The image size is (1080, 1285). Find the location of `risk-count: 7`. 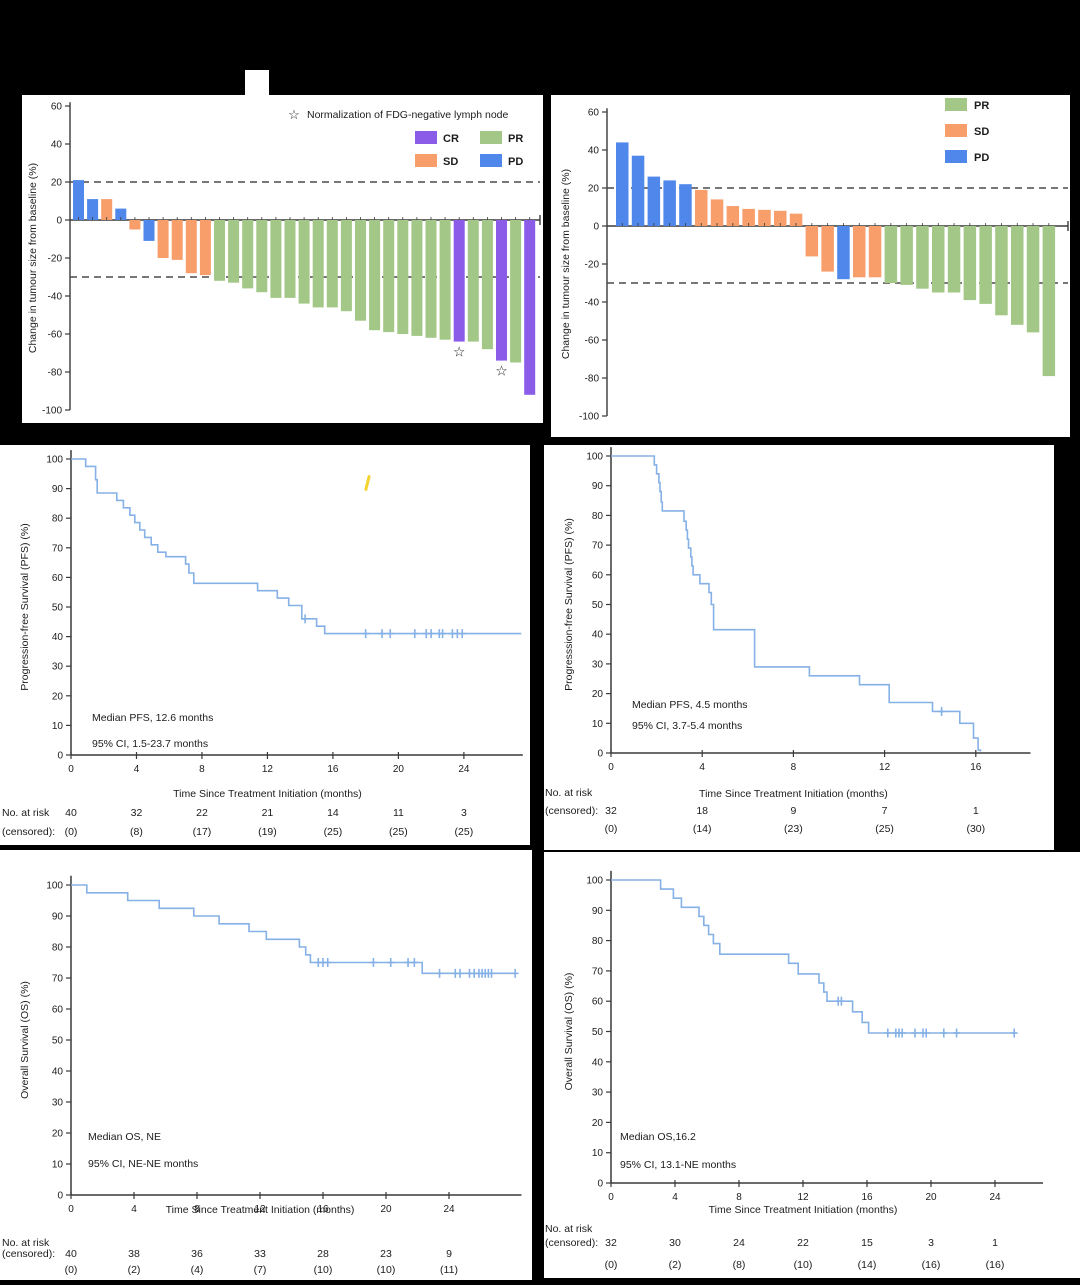

risk-count: 7 is located at coordinates (885, 811).